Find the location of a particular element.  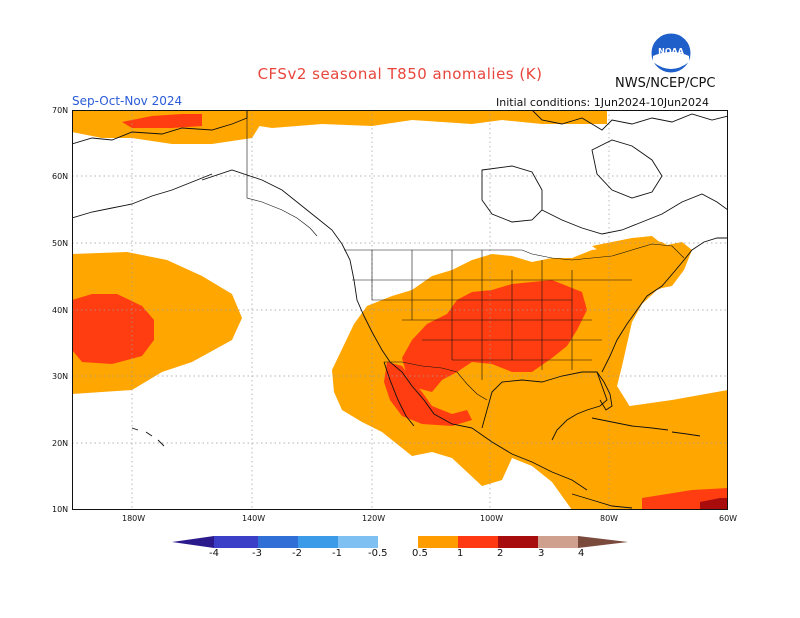

colorbar-segment-minus3-minus2 is located at coordinates (278, 542).